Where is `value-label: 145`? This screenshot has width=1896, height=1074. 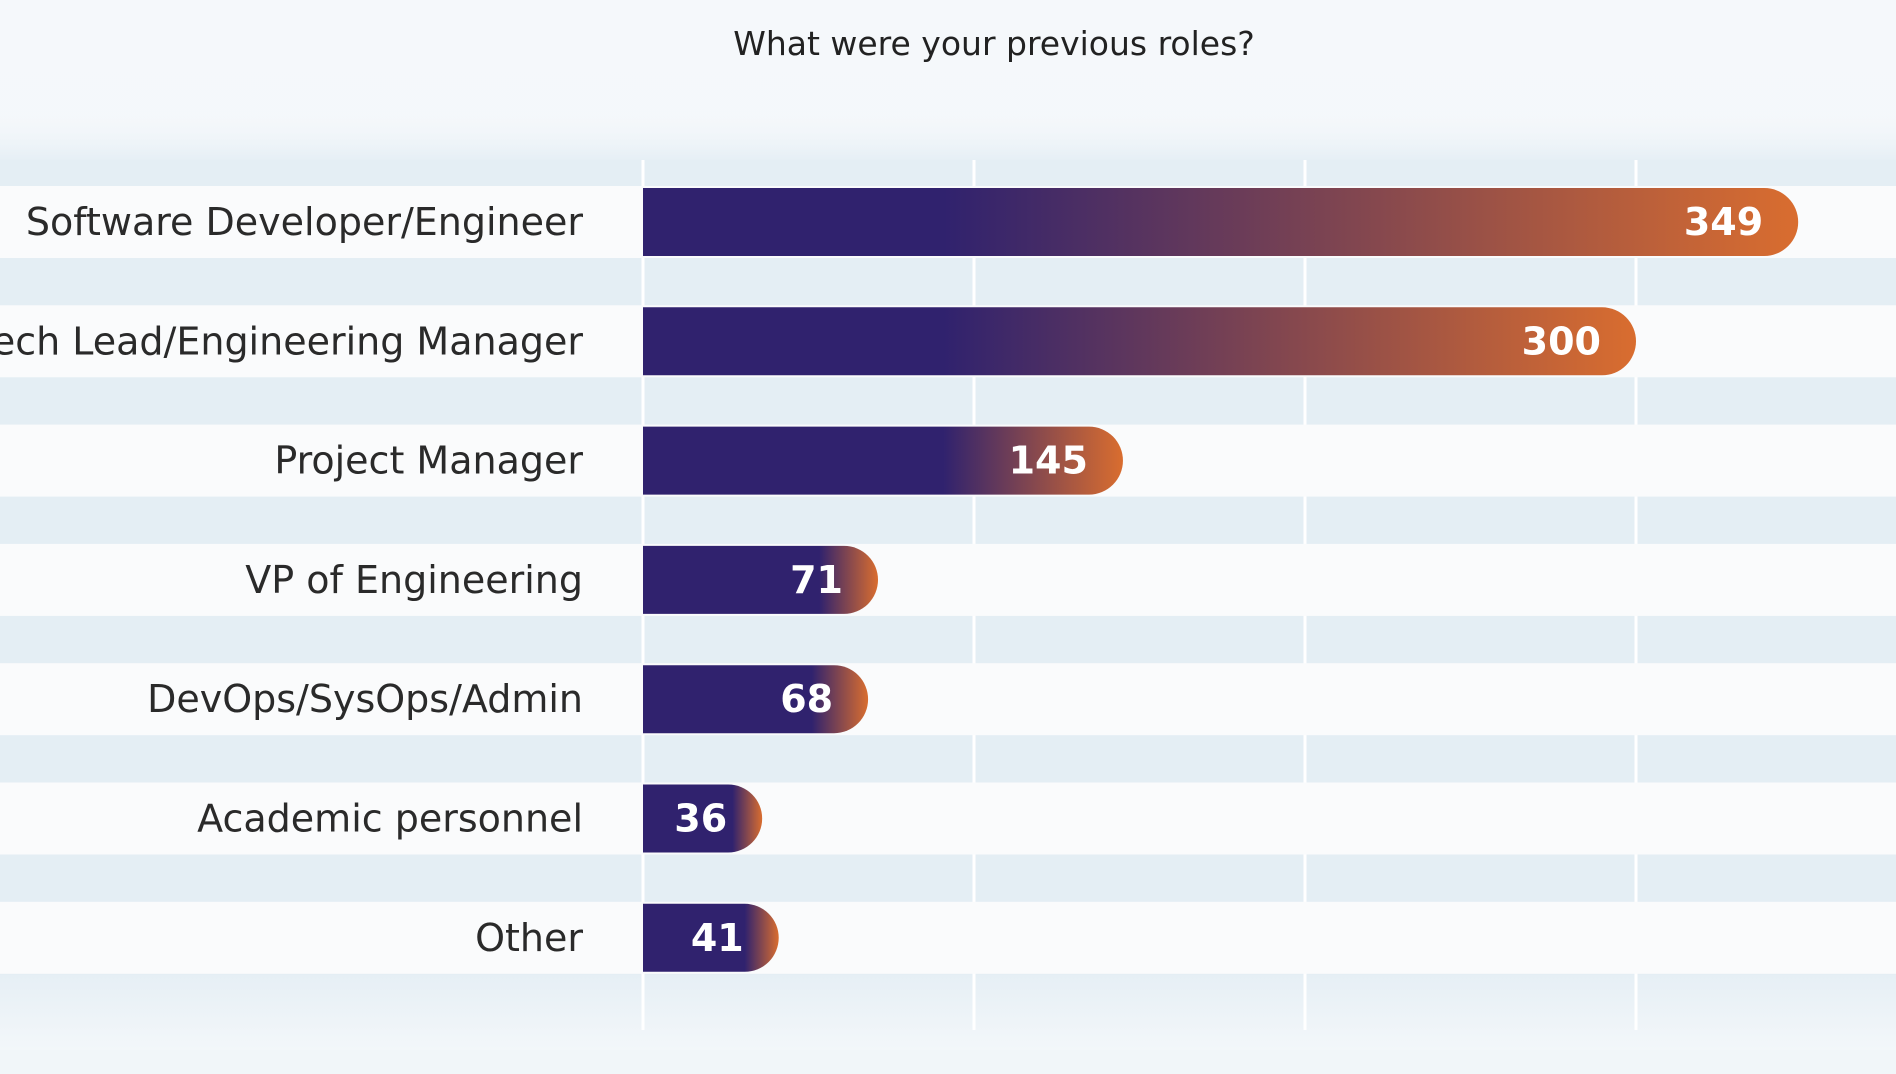
value-label: 145 is located at coordinates (1048, 461).